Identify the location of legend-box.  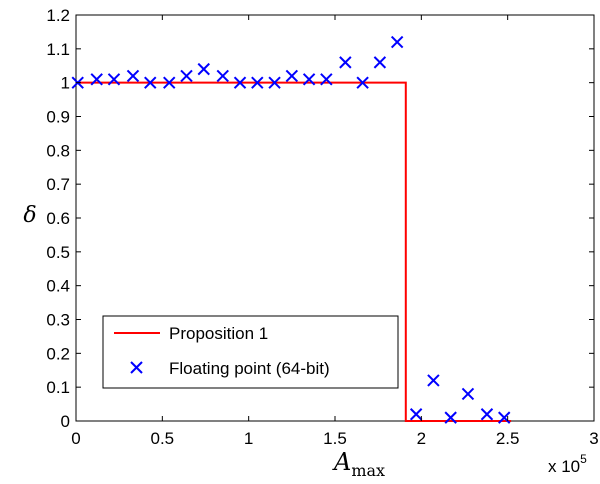
(250, 352).